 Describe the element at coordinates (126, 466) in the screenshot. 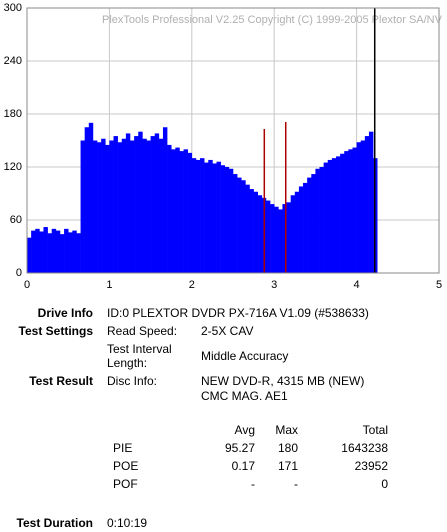

I see `table-cell: POE` at that location.